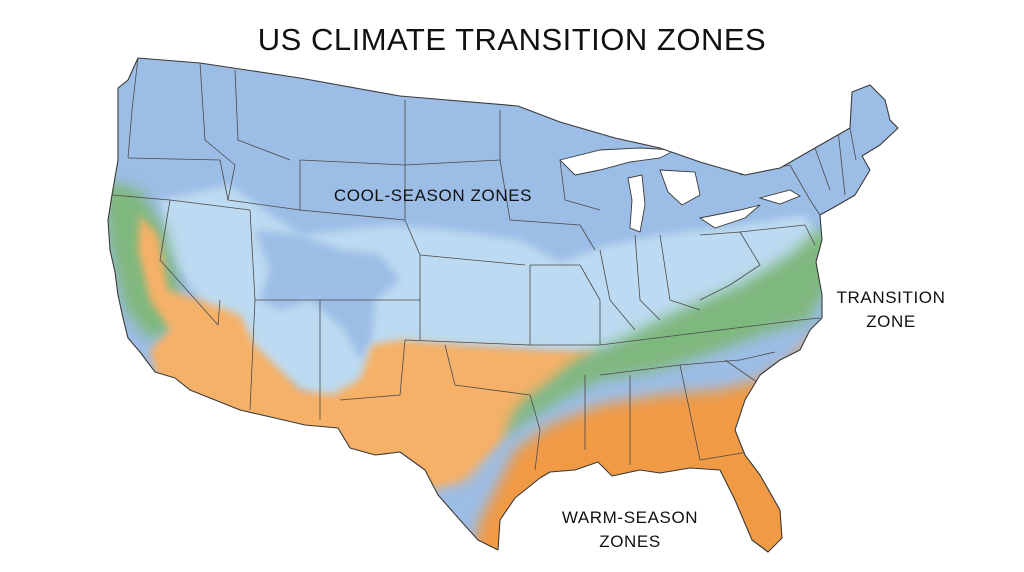  I want to click on great-lakes, so click(680, 190).